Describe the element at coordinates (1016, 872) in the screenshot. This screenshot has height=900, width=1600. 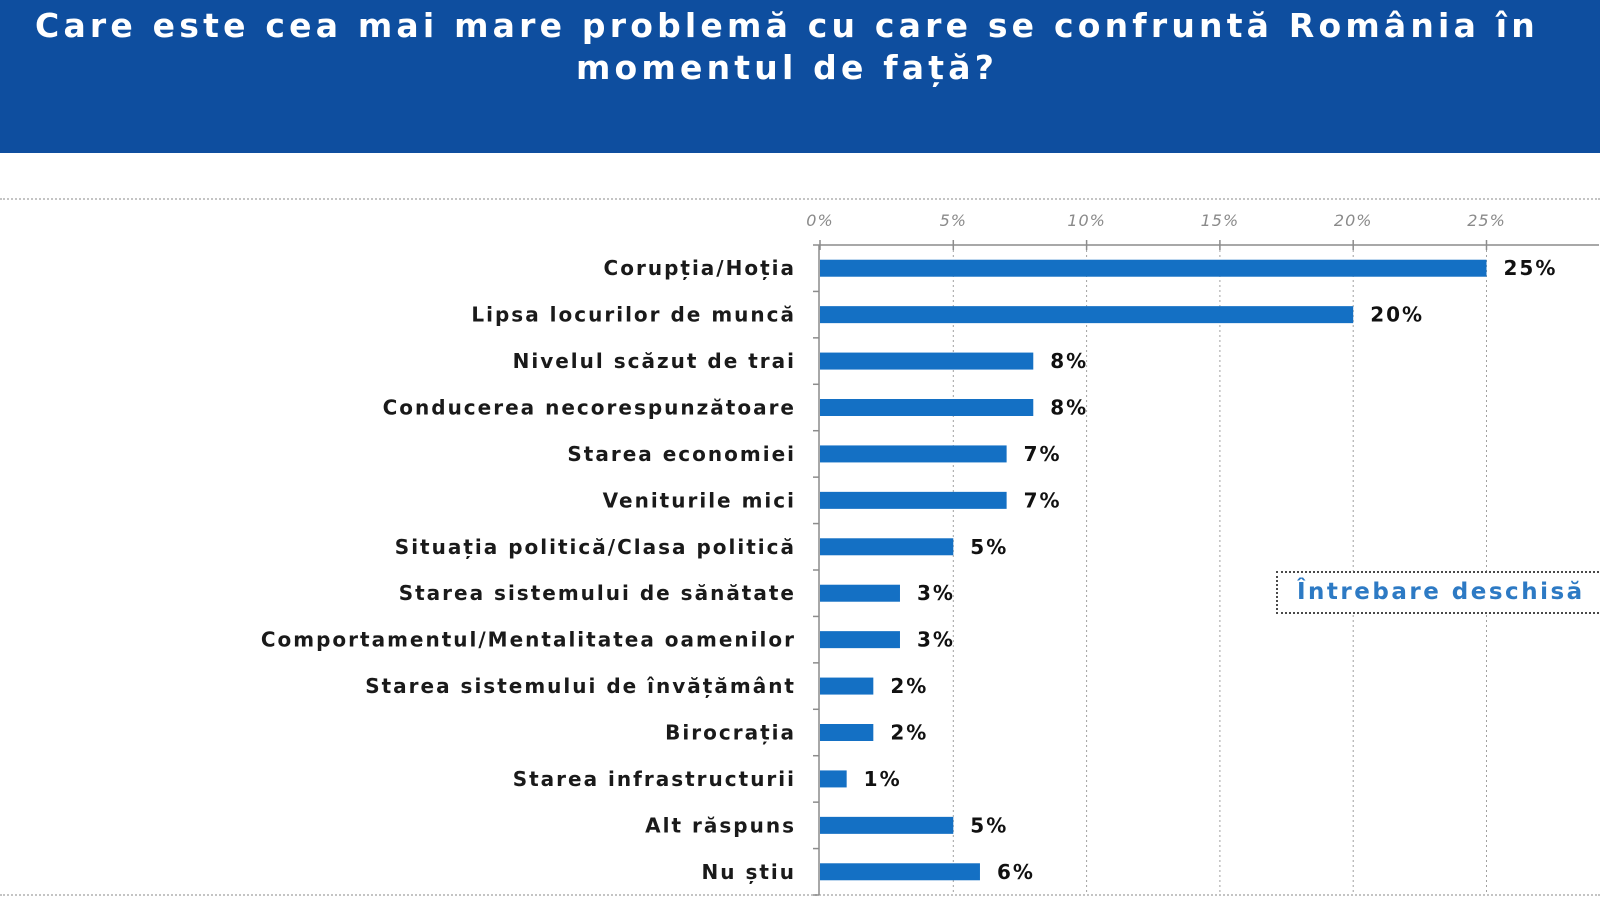
I see `data-label: 6%` at that location.